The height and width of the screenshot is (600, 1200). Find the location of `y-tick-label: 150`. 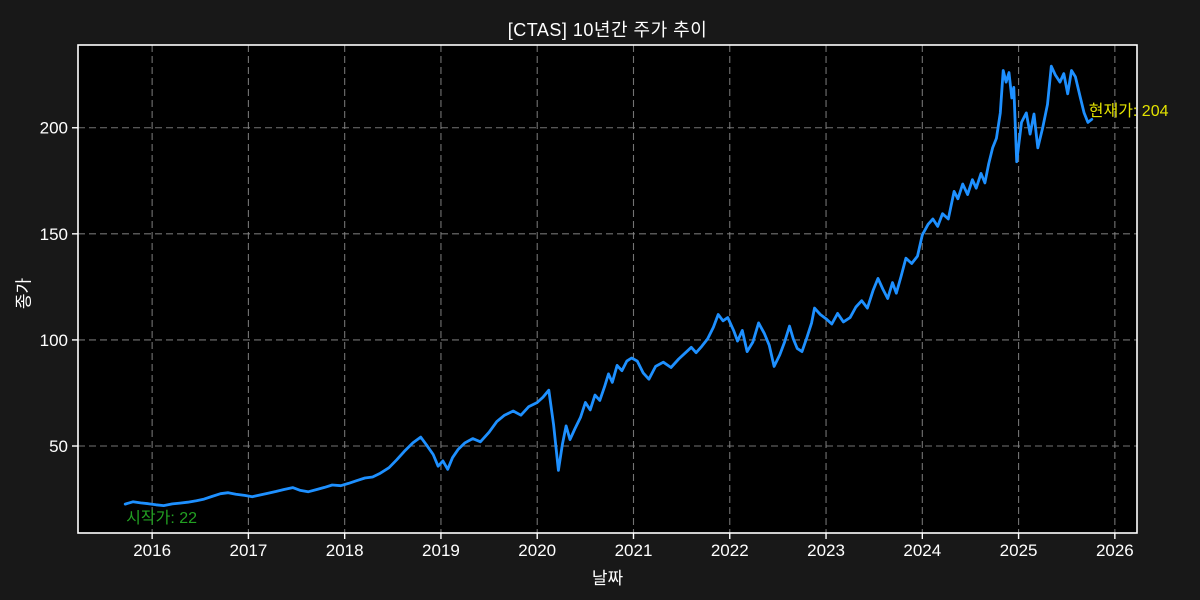

y-tick-label: 150 is located at coordinates (54, 234).